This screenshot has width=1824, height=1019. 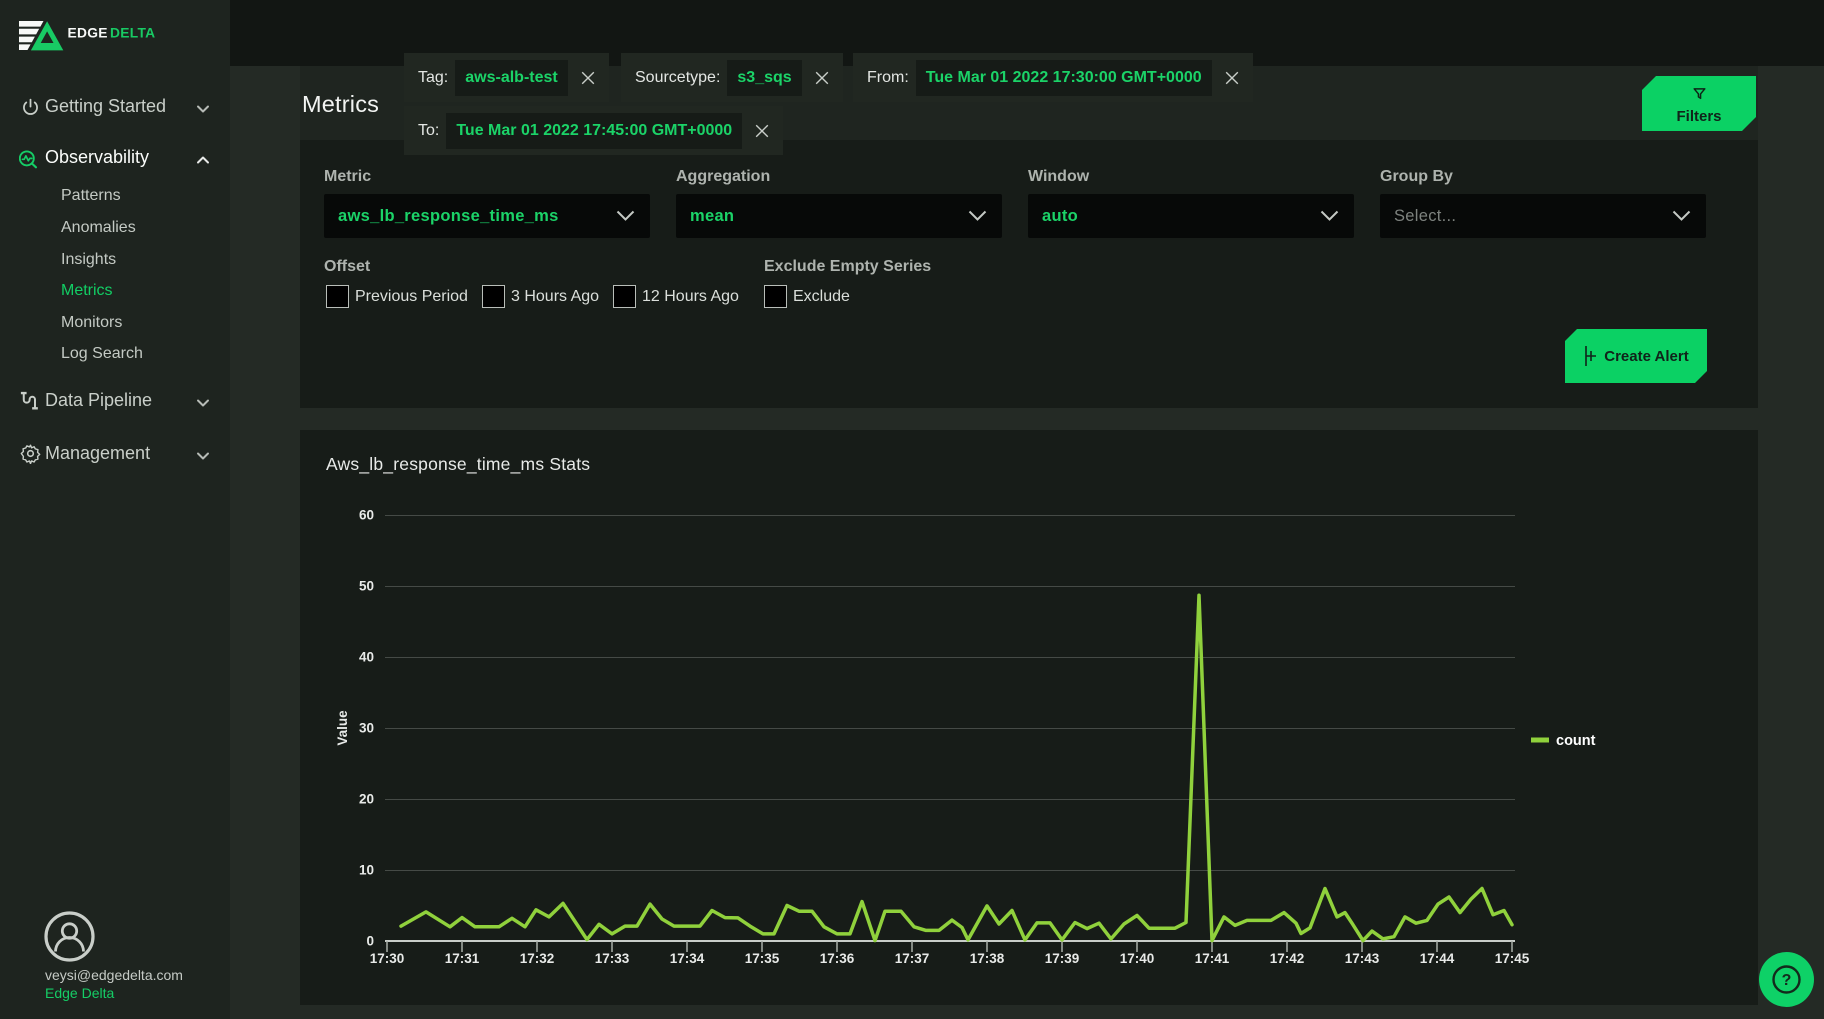 What do you see at coordinates (366, 657) in the screenshot?
I see `svg-text: 40` at bounding box center [366, 657].